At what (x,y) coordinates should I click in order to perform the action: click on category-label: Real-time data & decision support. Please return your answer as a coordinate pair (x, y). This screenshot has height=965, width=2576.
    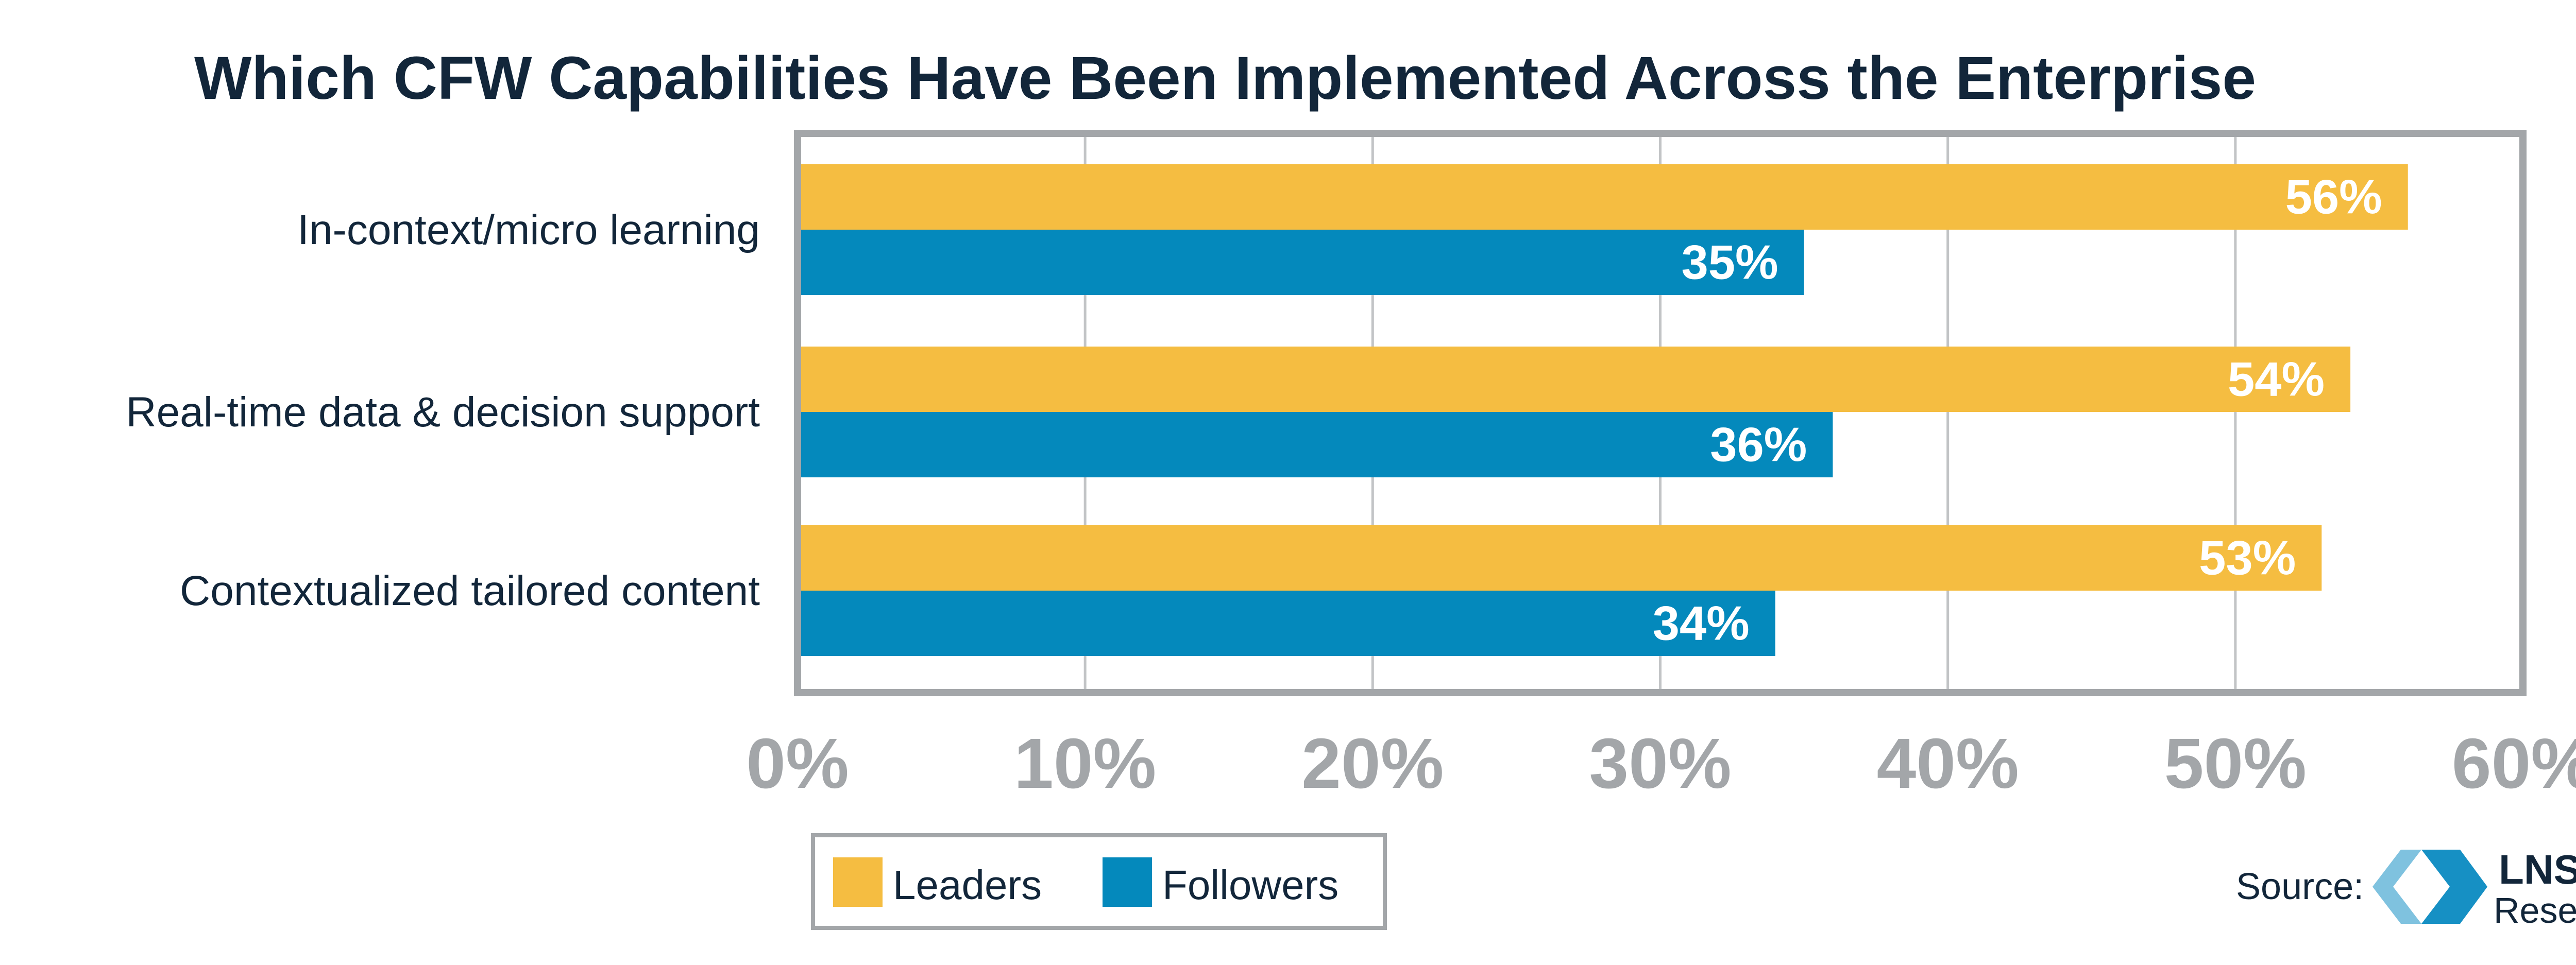
    Looking at the image, I should click on (443, 412).